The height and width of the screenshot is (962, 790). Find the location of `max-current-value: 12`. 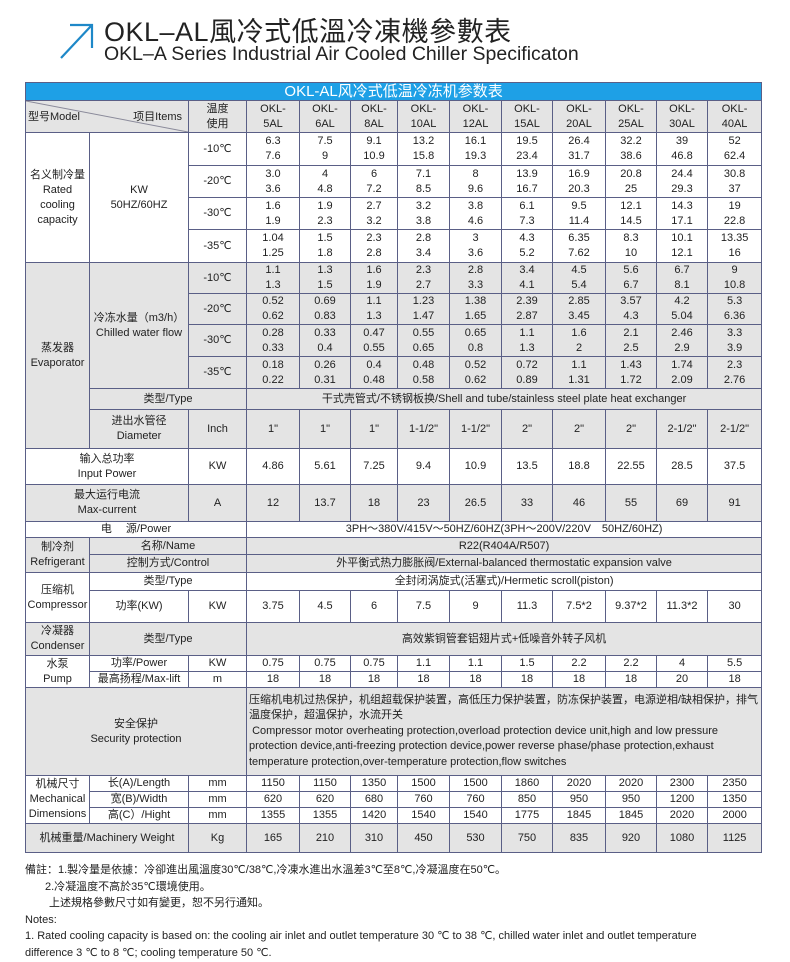

max-current-value: 12 is located at coordinates (273, 503).